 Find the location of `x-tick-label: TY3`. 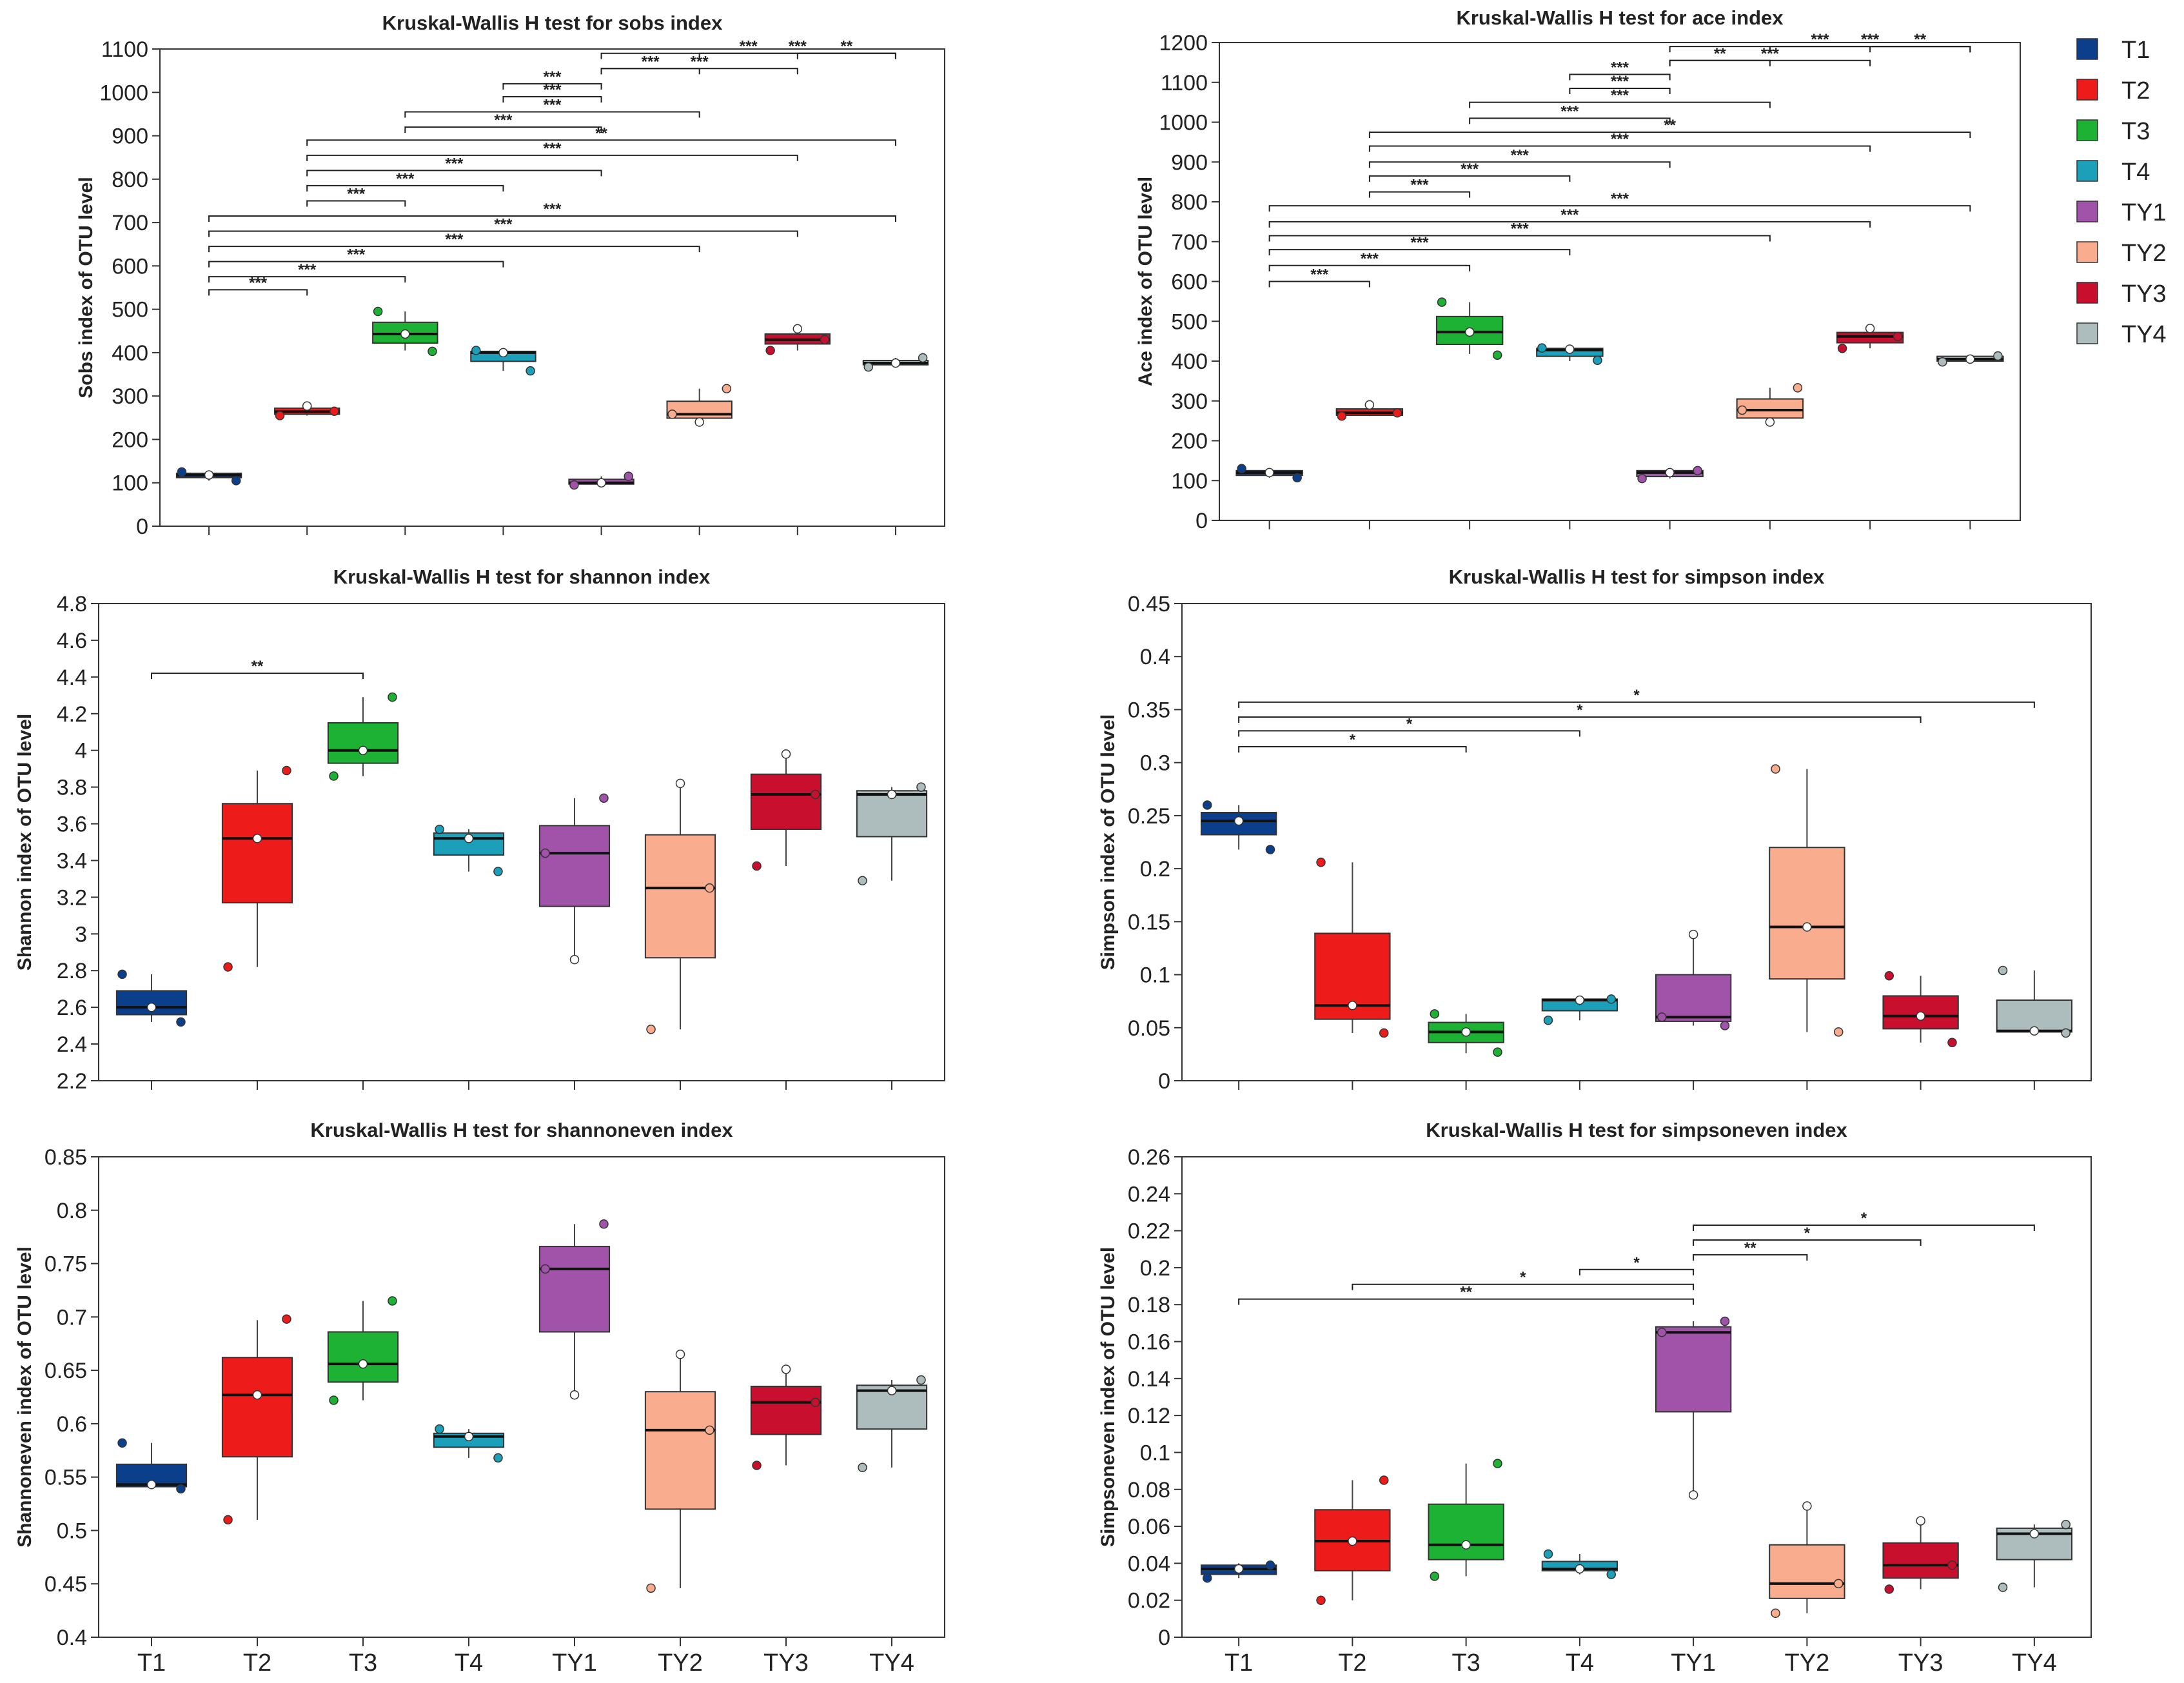

x-tick-label: TY3 is located at coordinates (786, 1663).